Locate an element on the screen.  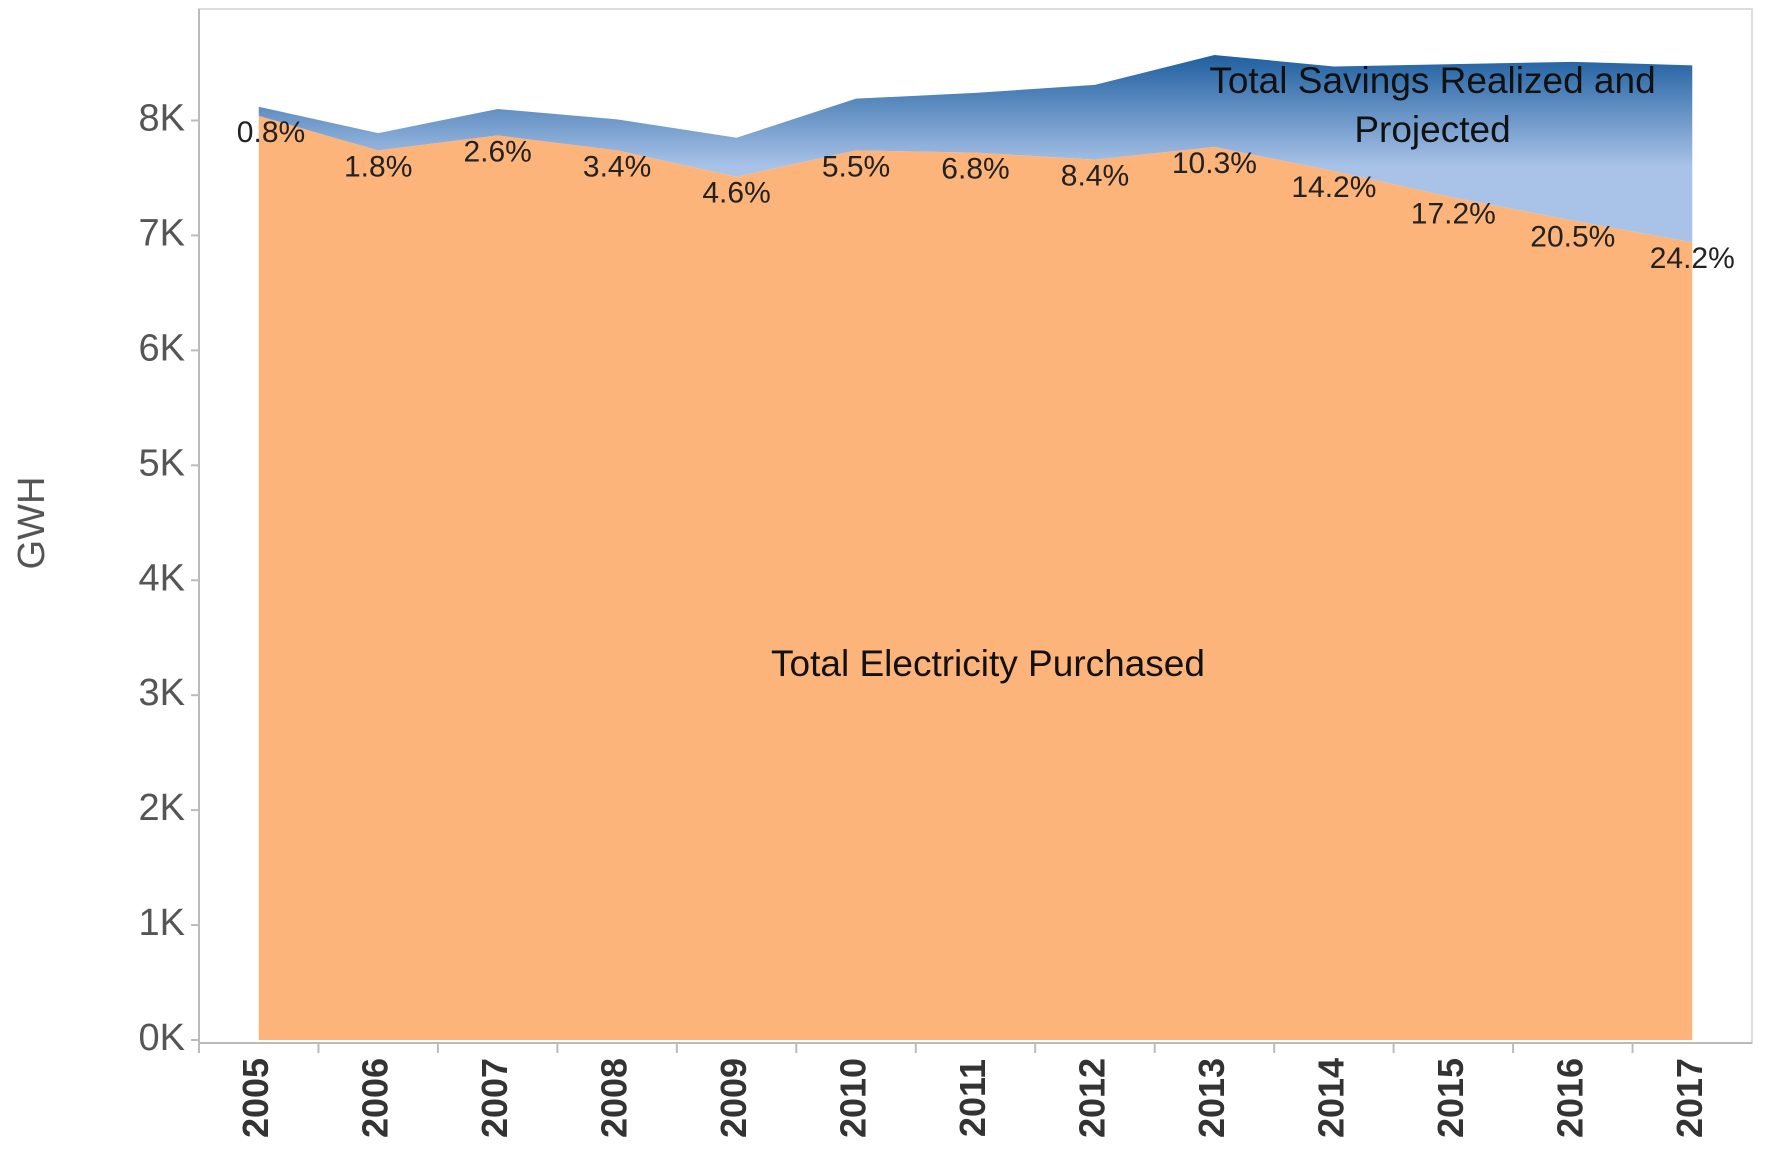
y-axis-label: GWH is located at coordinates (32, 523).